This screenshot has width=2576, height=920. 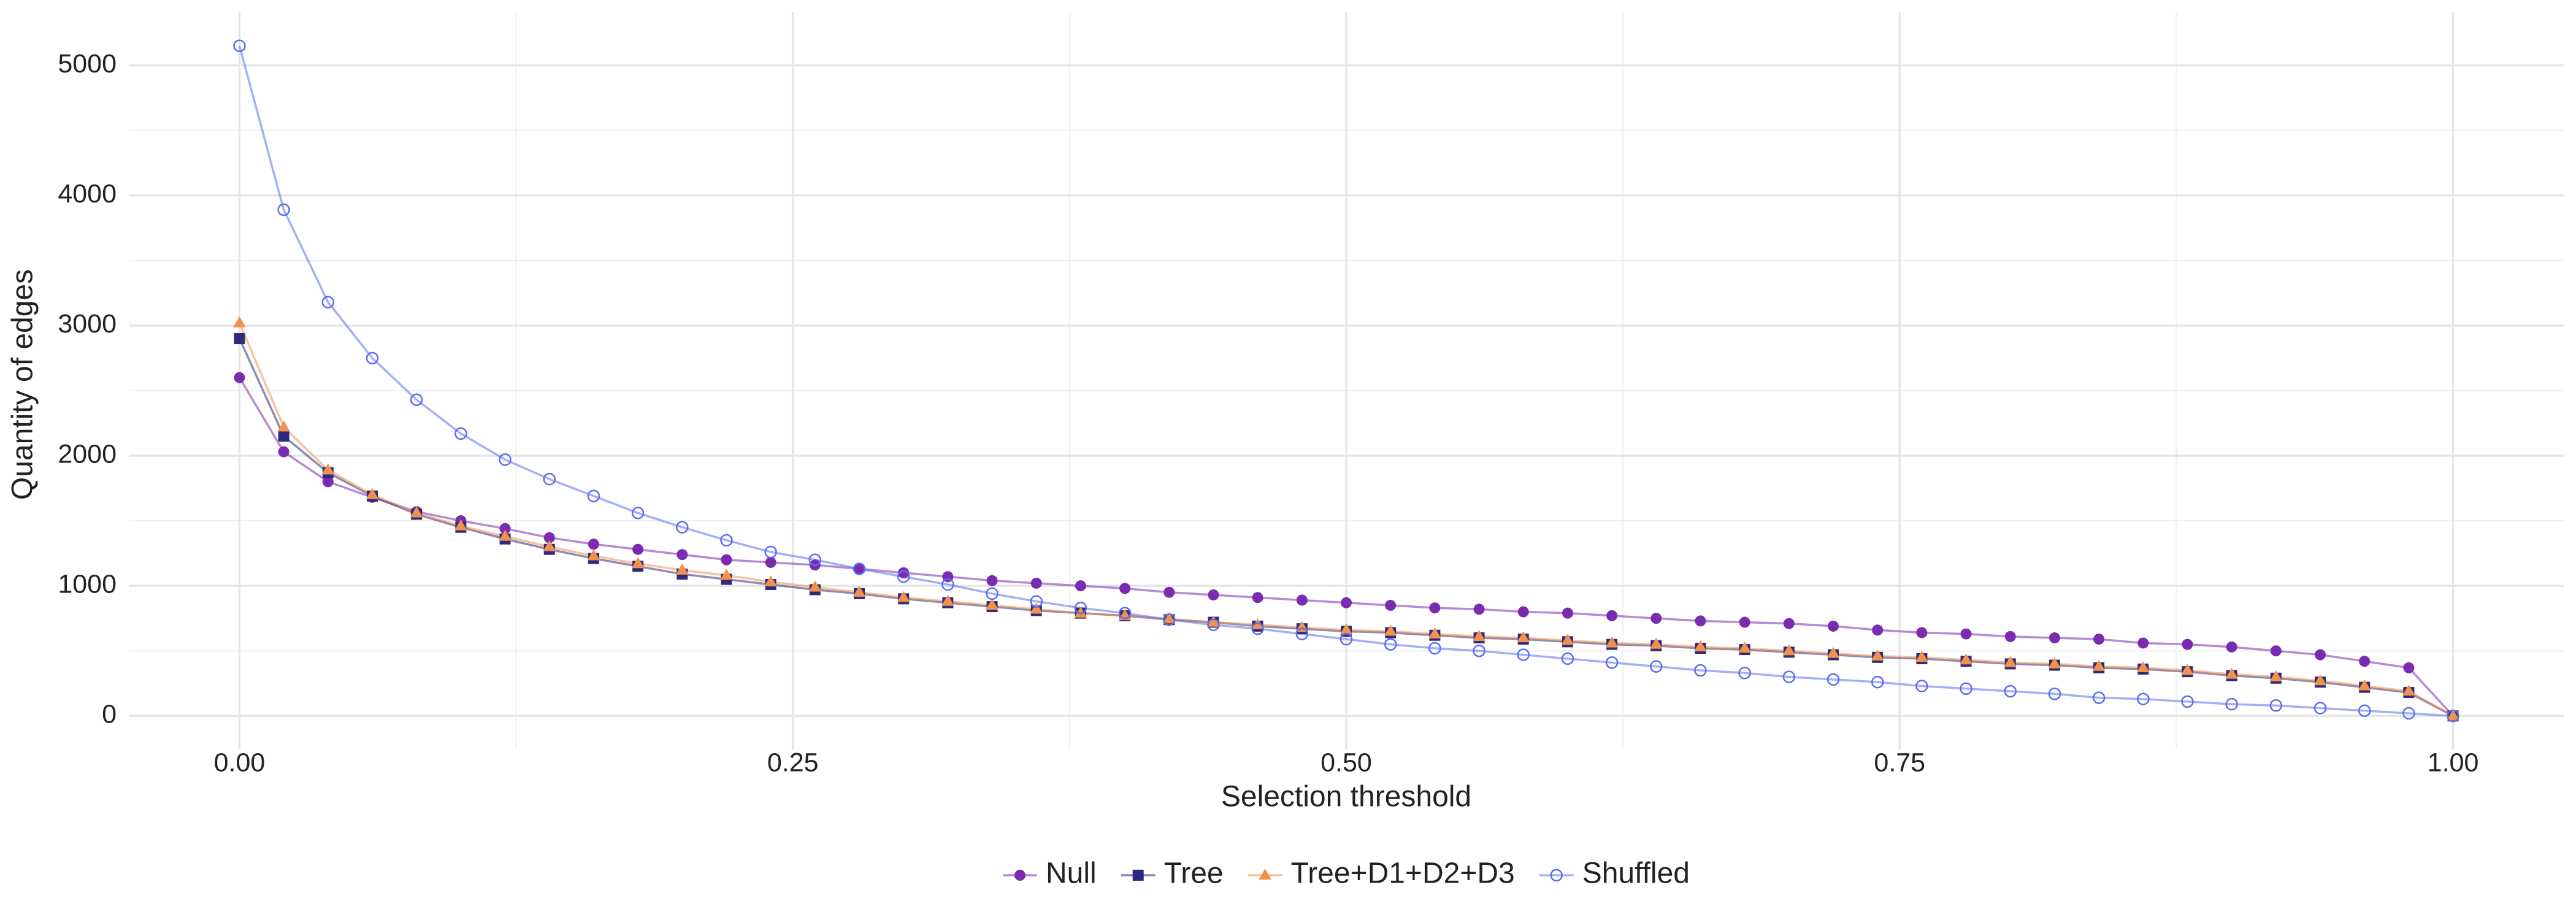 What do you see at coordinates (1194, 873) in the screenshot?
I see `legend-label: Tree` at bounding box center [1194, 873].